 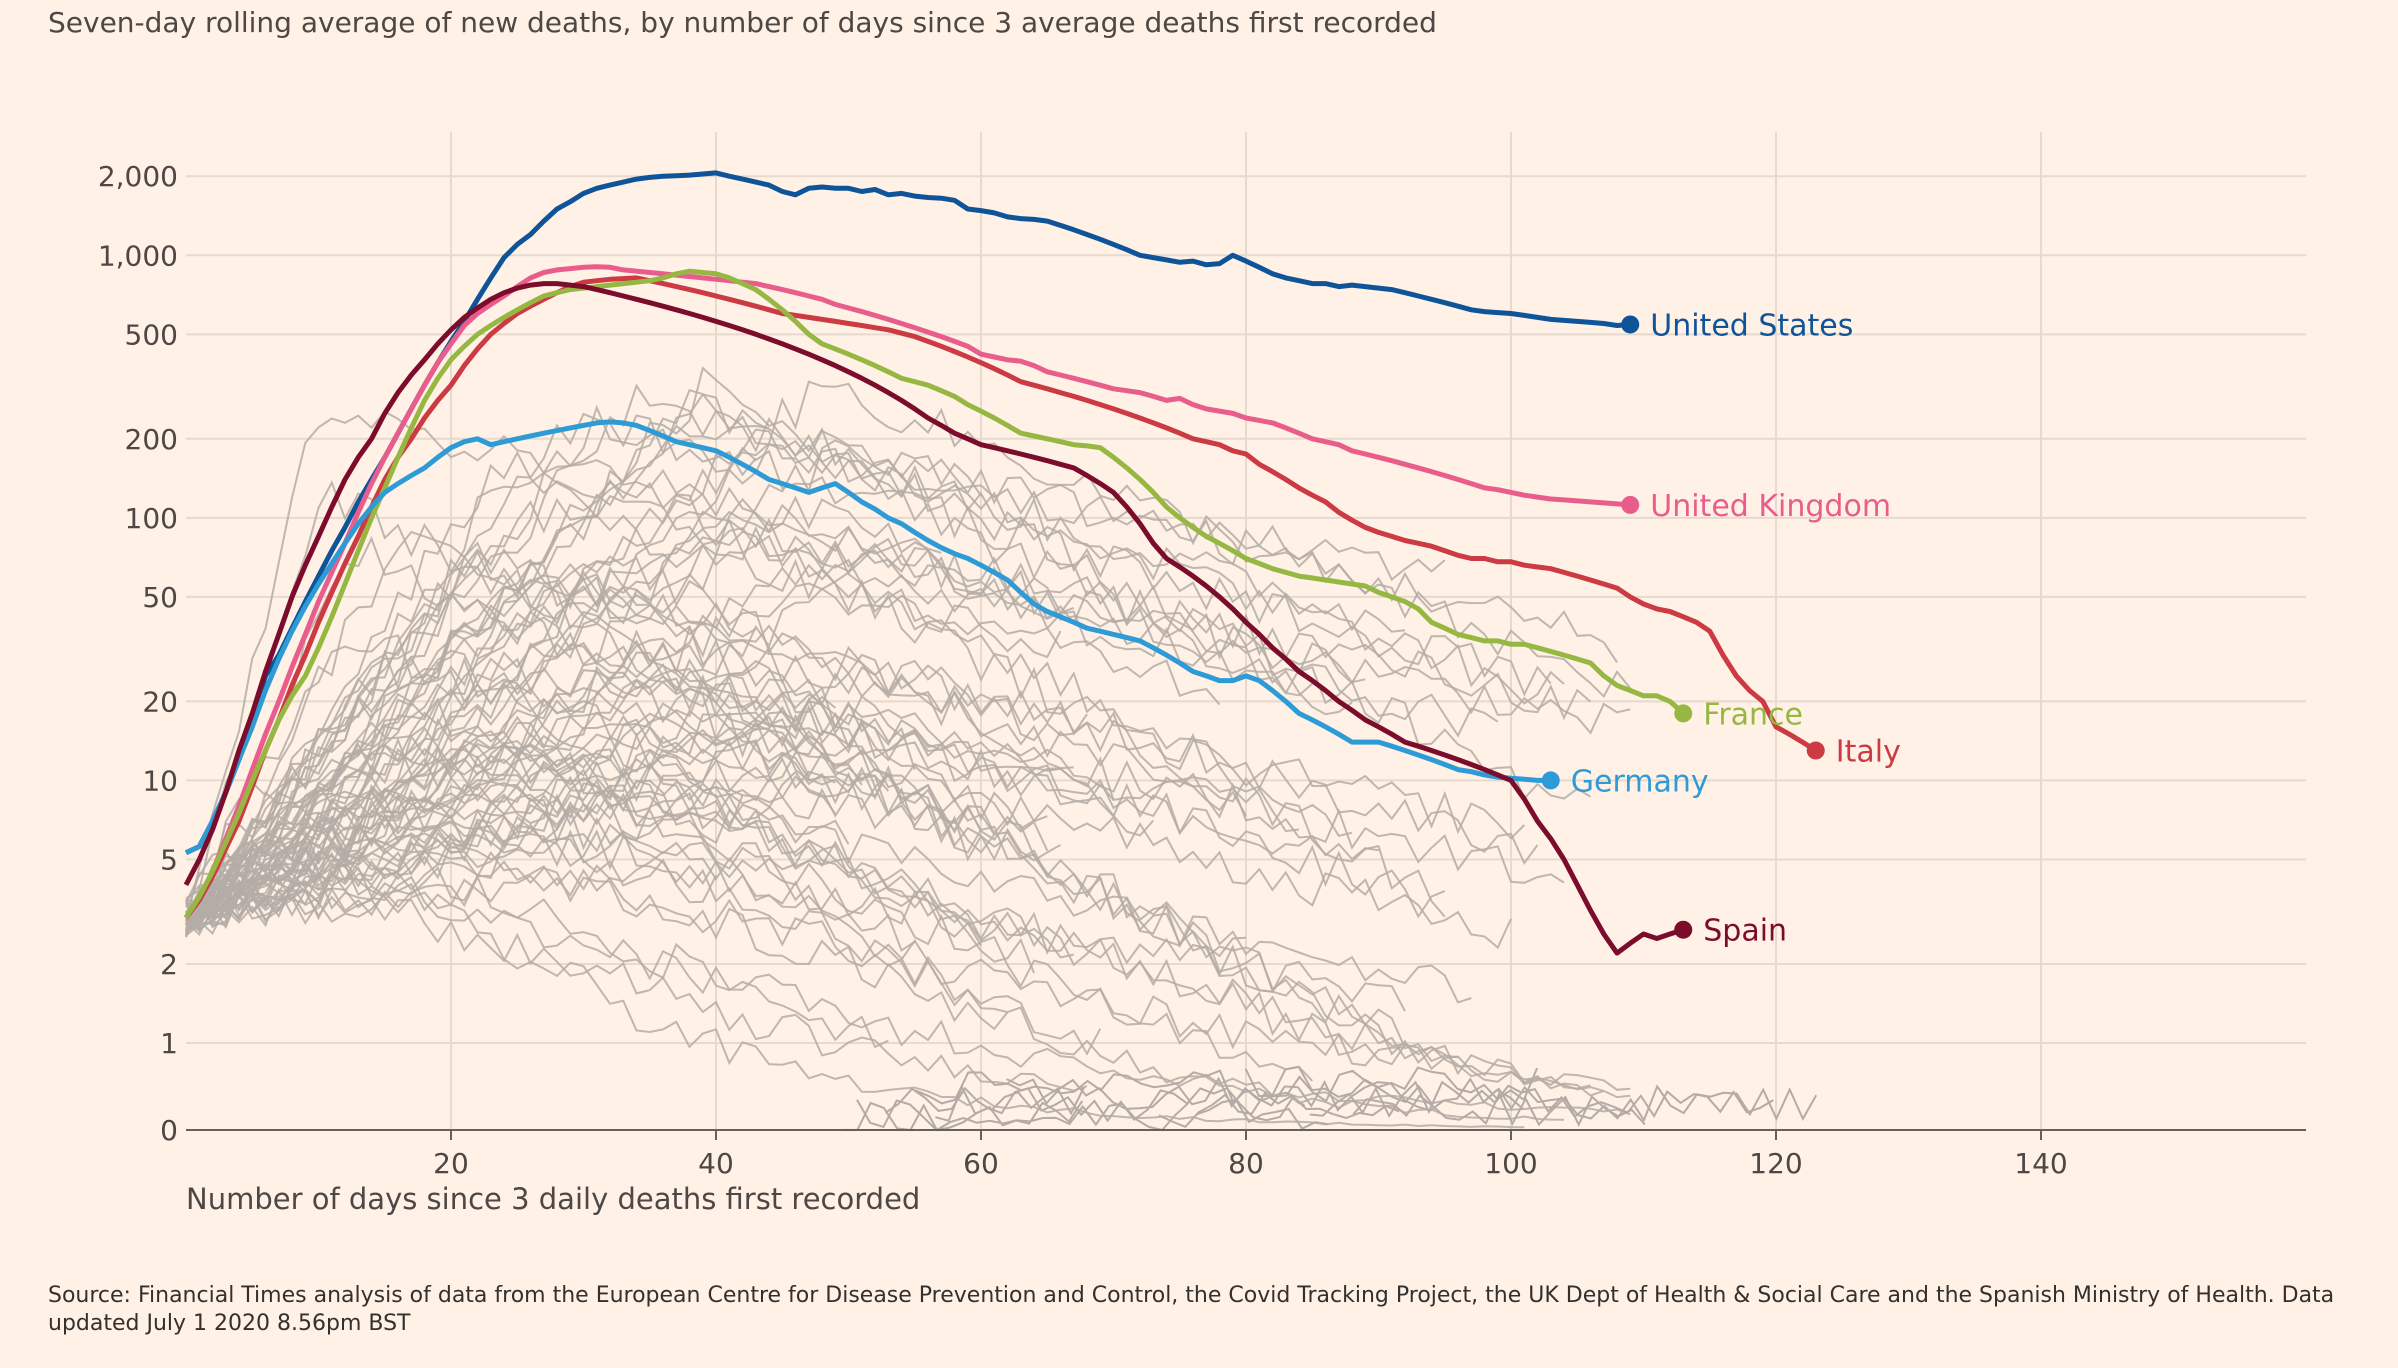 What do you see at coordinates (160, 780) in the screenshot?
I see `y-tick-label: 10` at bounding box center [160, 780].